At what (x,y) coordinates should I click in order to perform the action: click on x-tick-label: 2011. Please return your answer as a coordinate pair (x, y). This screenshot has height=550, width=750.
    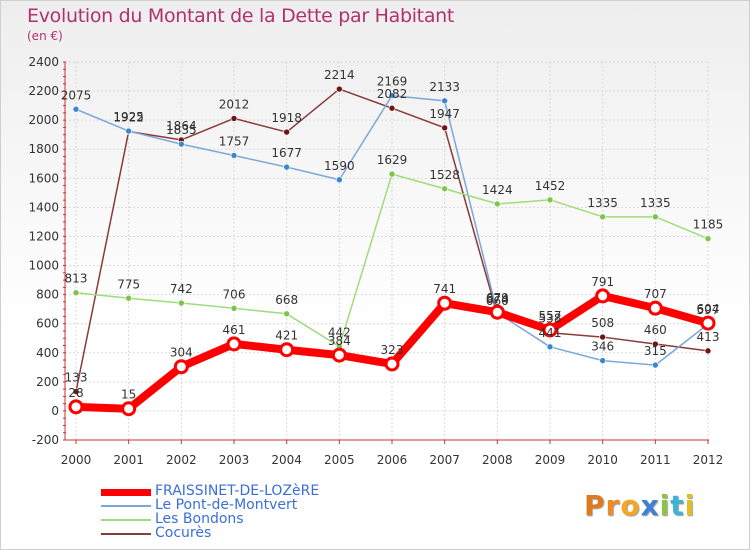
    Looking at the image, I should click on (655, 460).